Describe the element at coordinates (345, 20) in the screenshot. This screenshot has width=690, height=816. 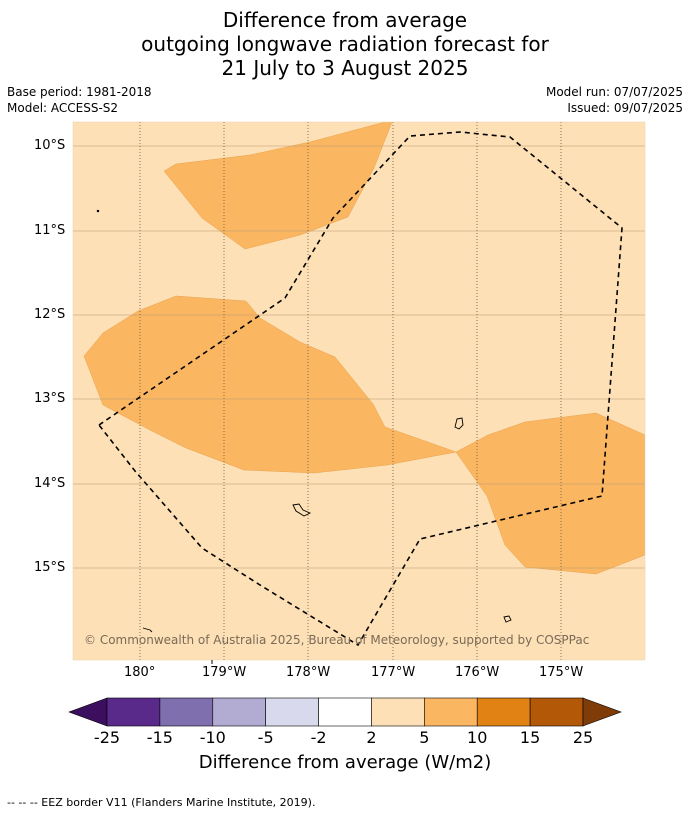
I see `title-line-1: Difference from average` at that location.